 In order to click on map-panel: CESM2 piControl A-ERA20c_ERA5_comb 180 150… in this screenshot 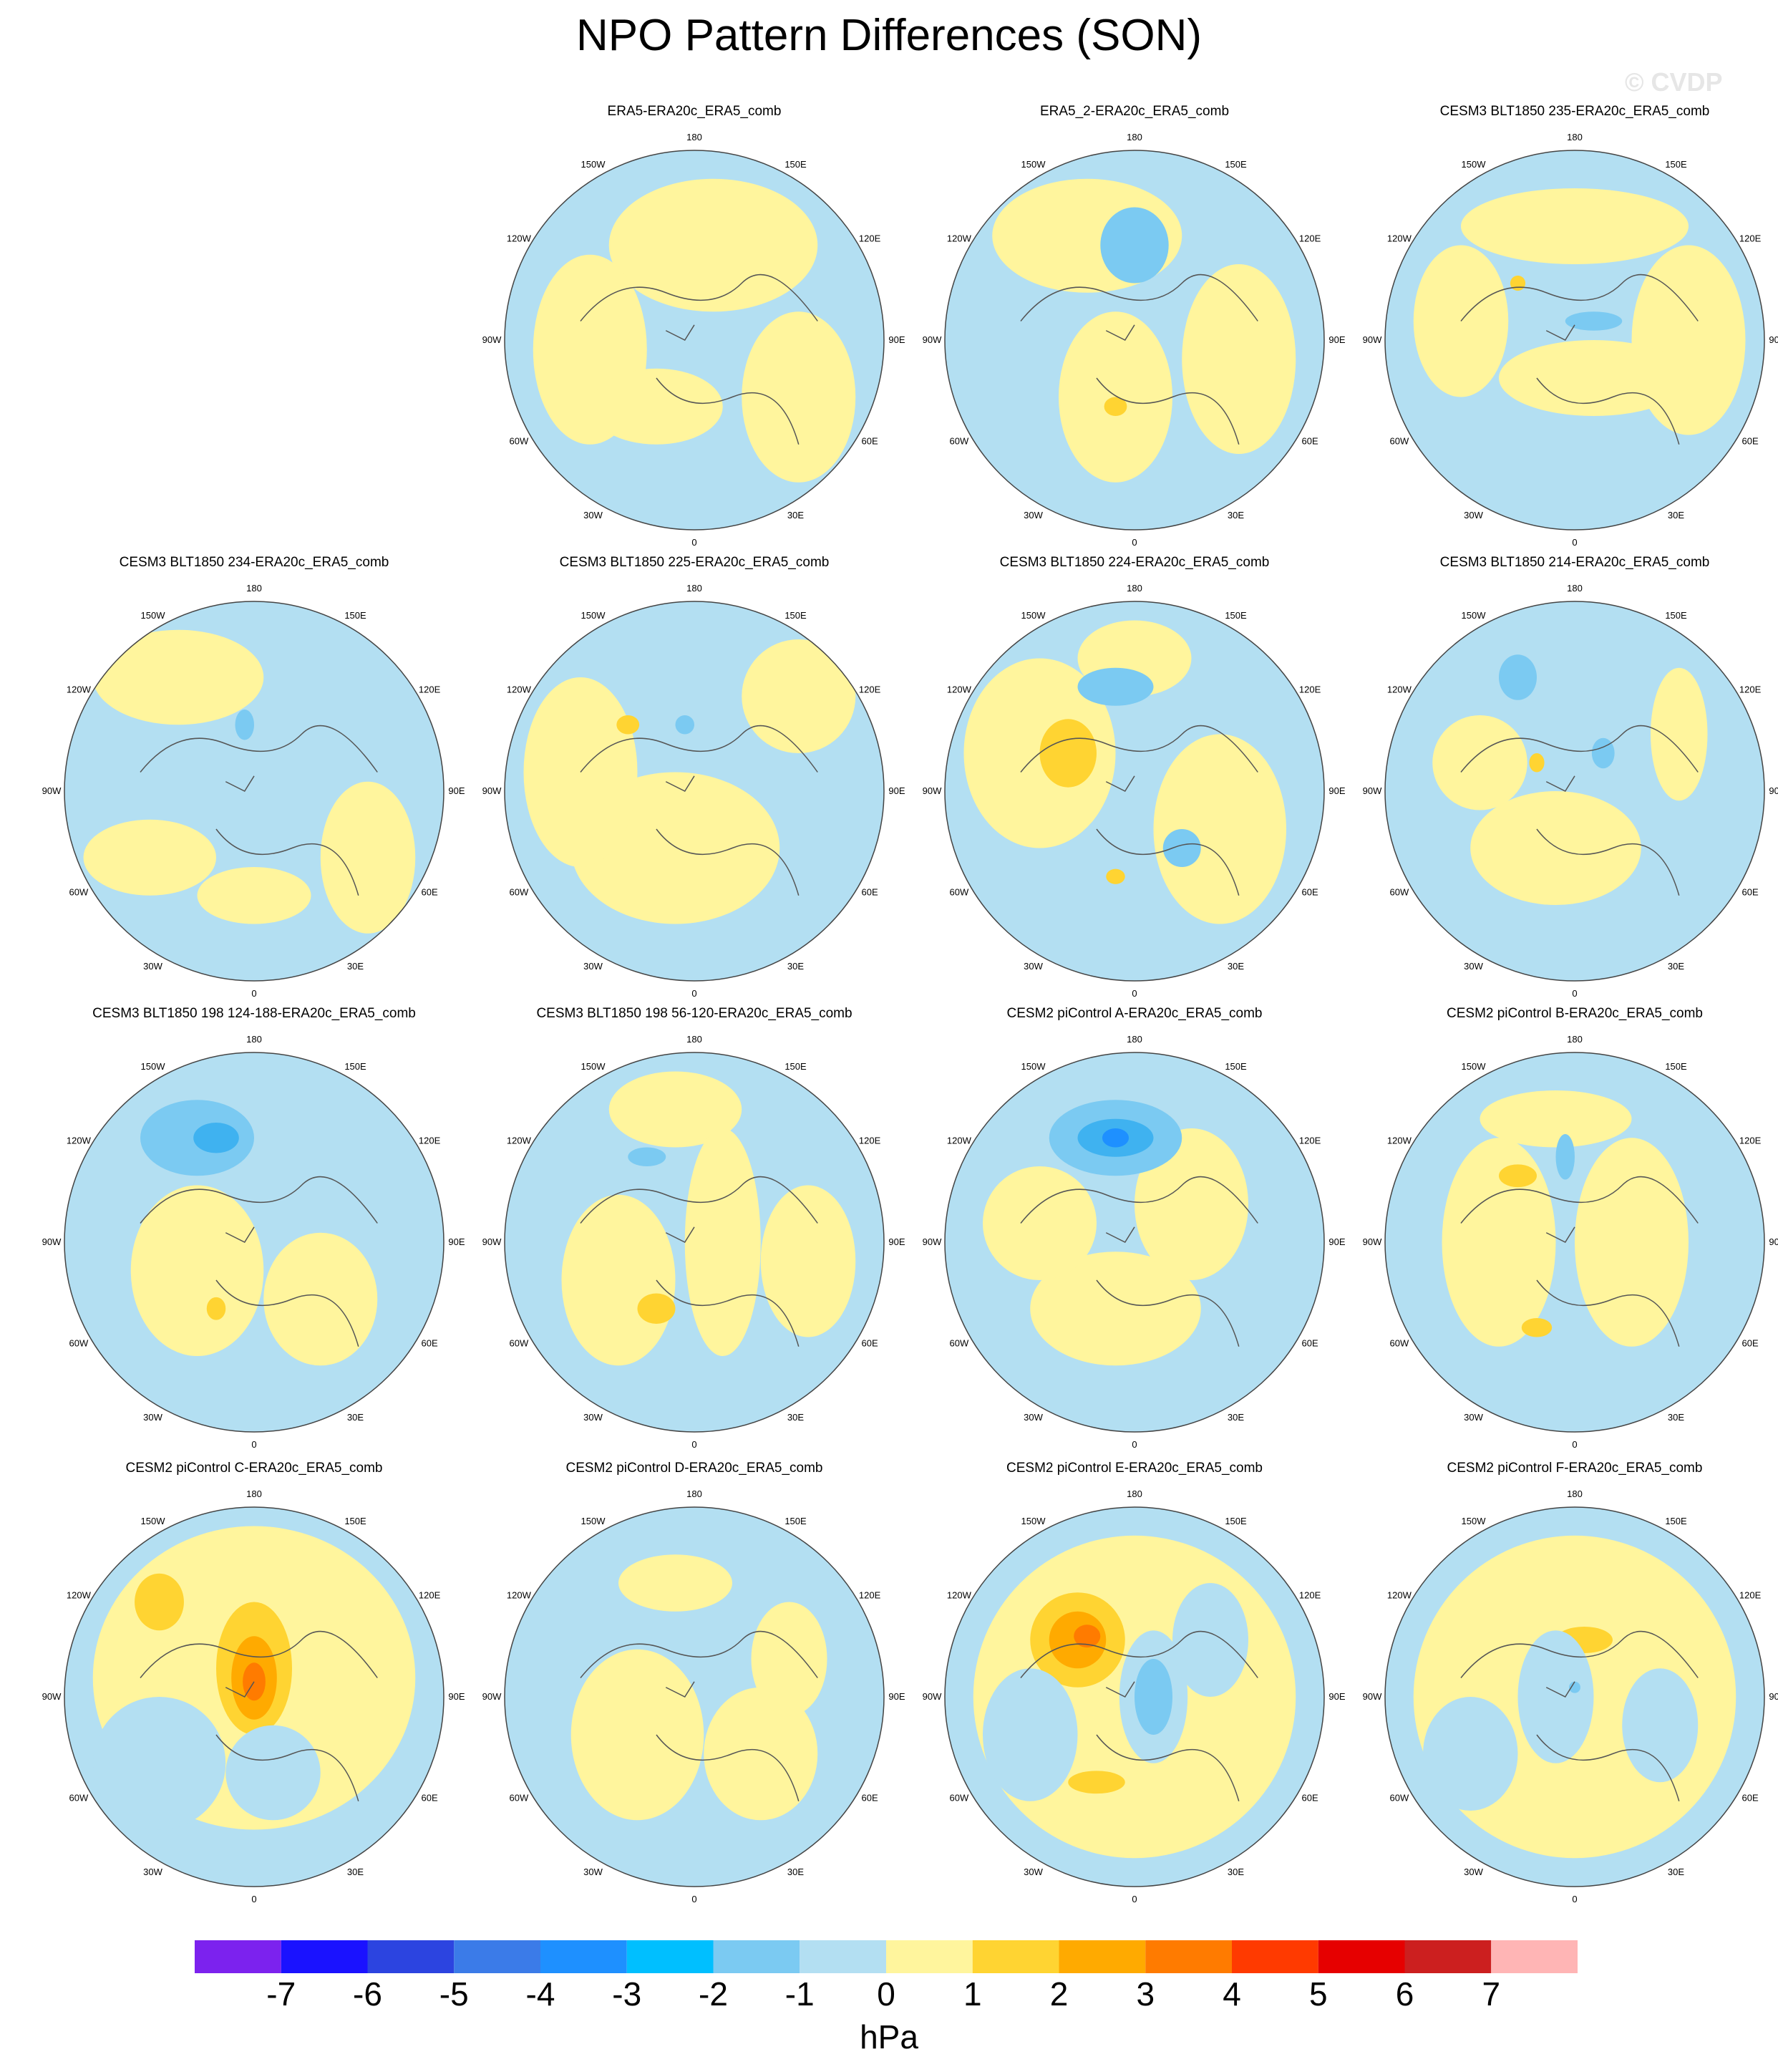, I will do `click(1134, 1228)`.